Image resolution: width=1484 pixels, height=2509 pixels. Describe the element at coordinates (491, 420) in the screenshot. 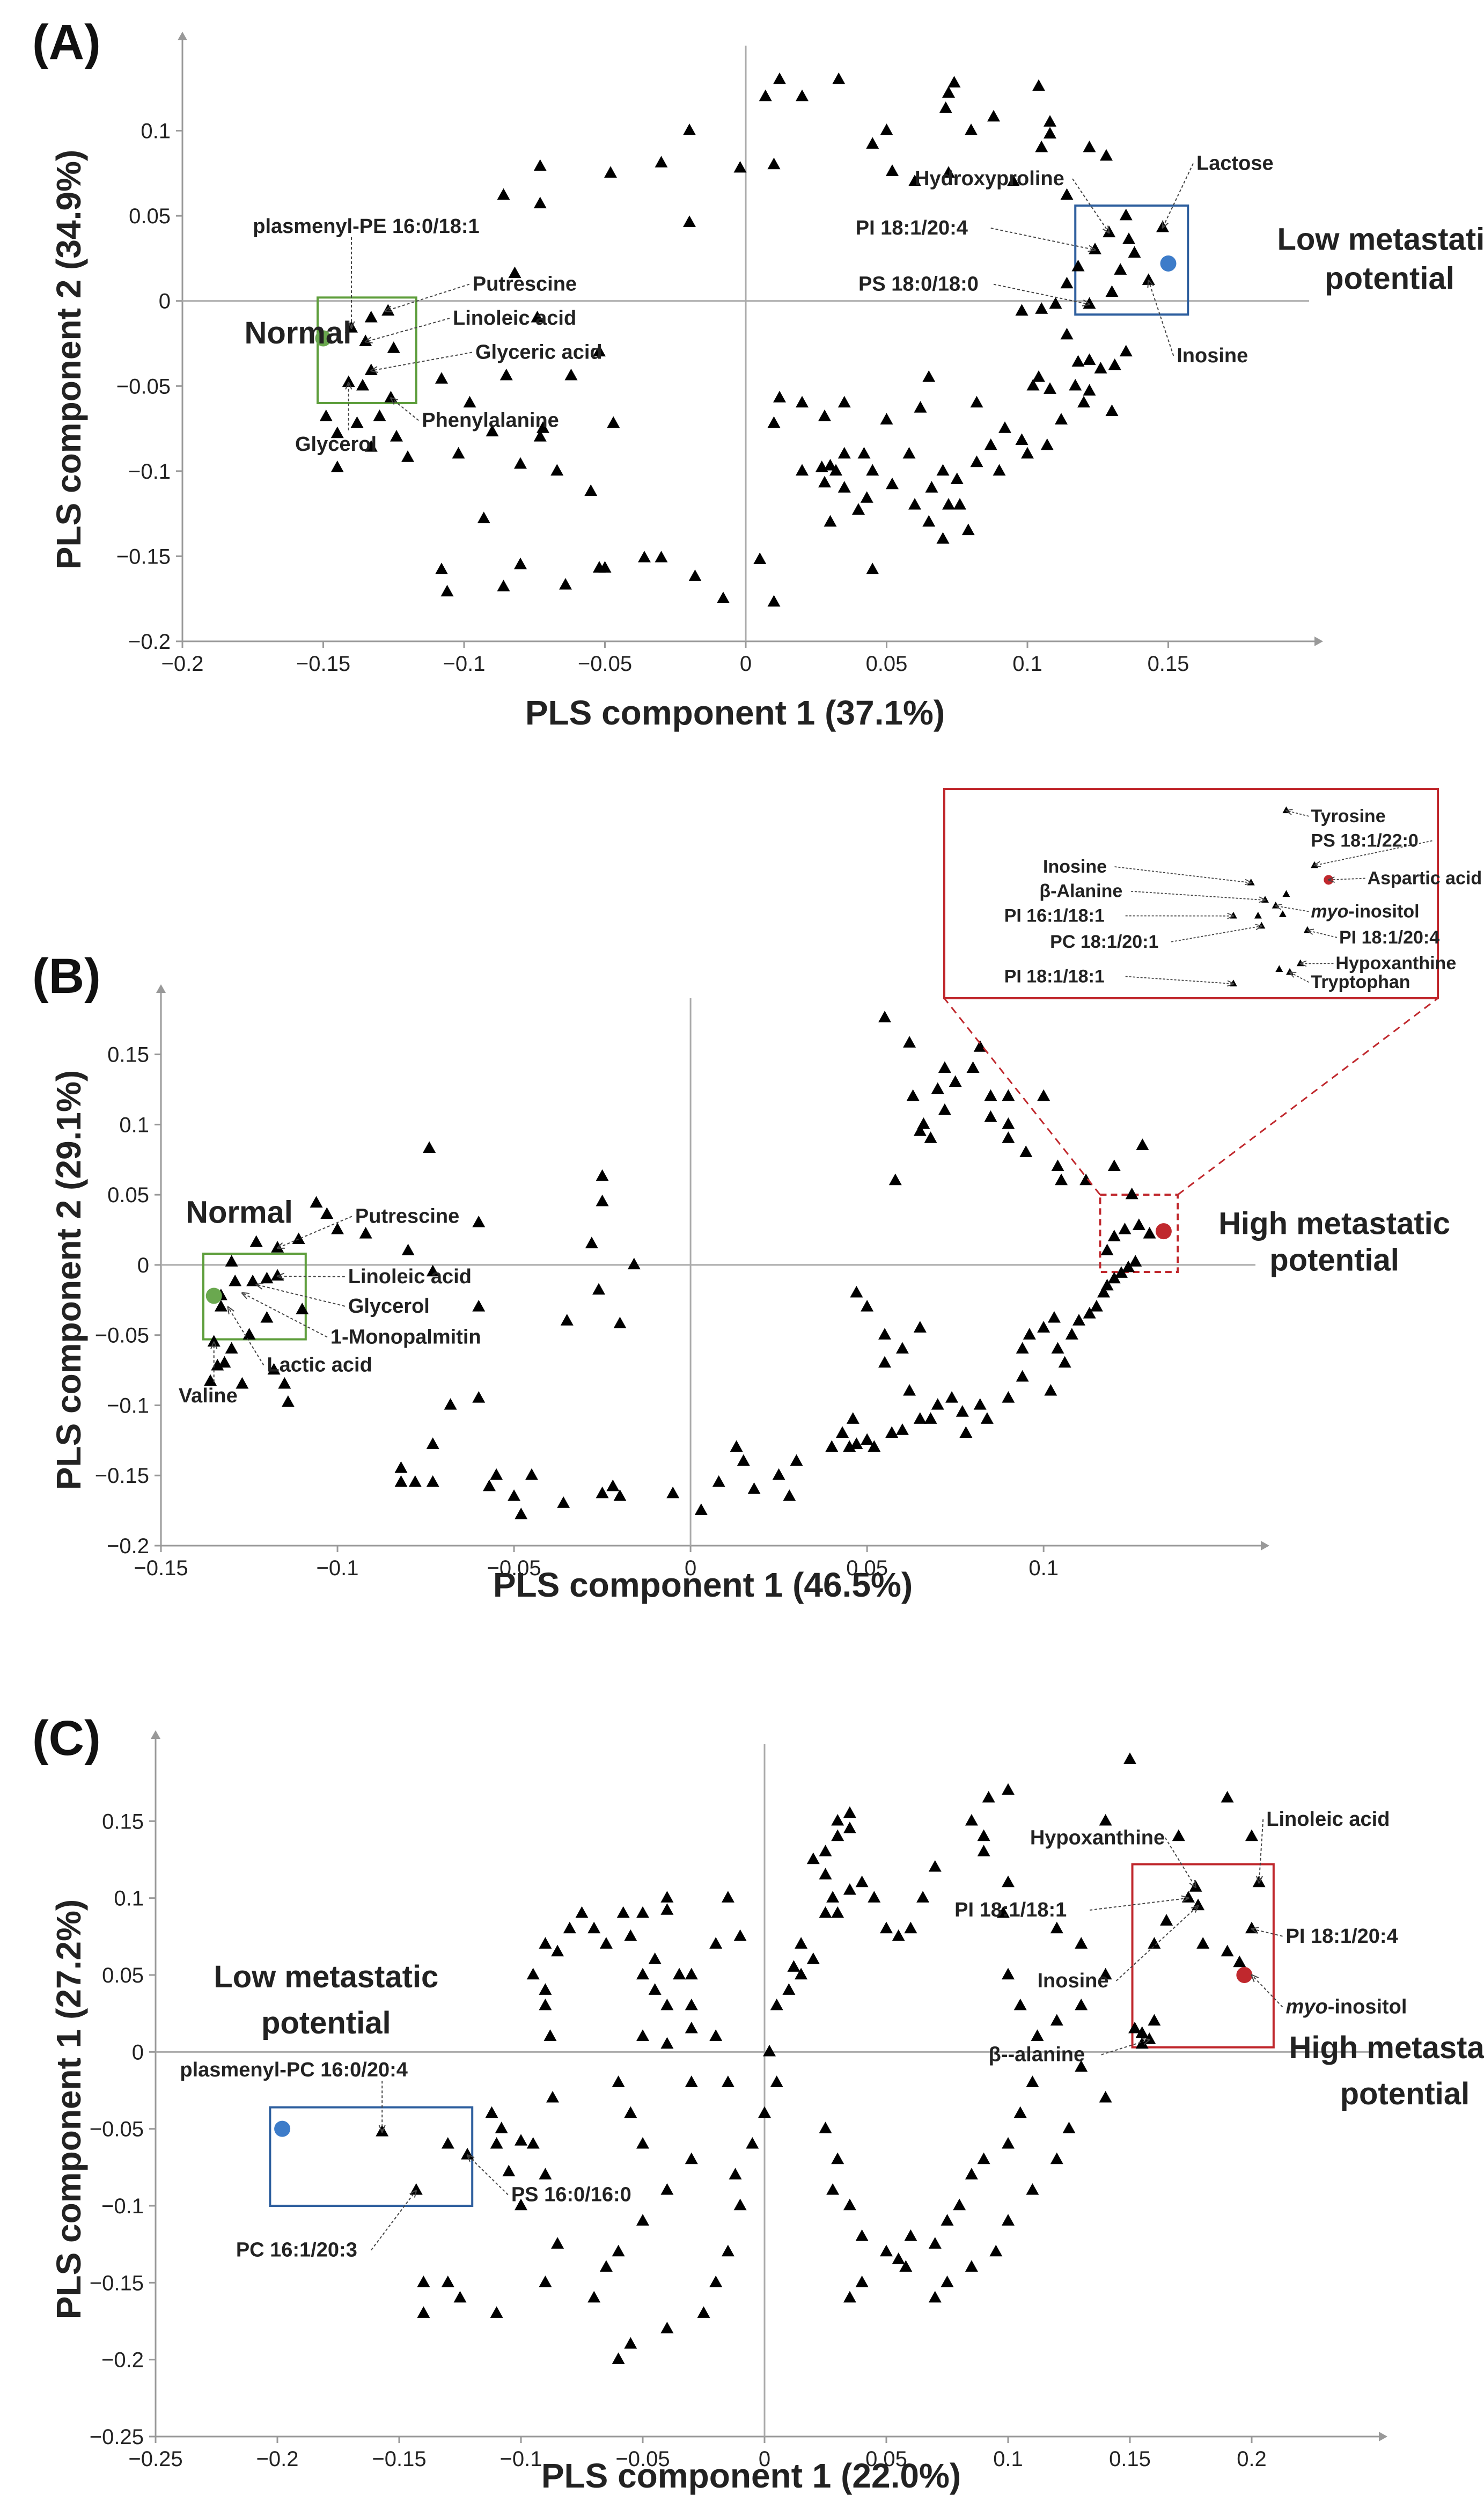

I see `annotation-a: Phenylalanine` at that location.